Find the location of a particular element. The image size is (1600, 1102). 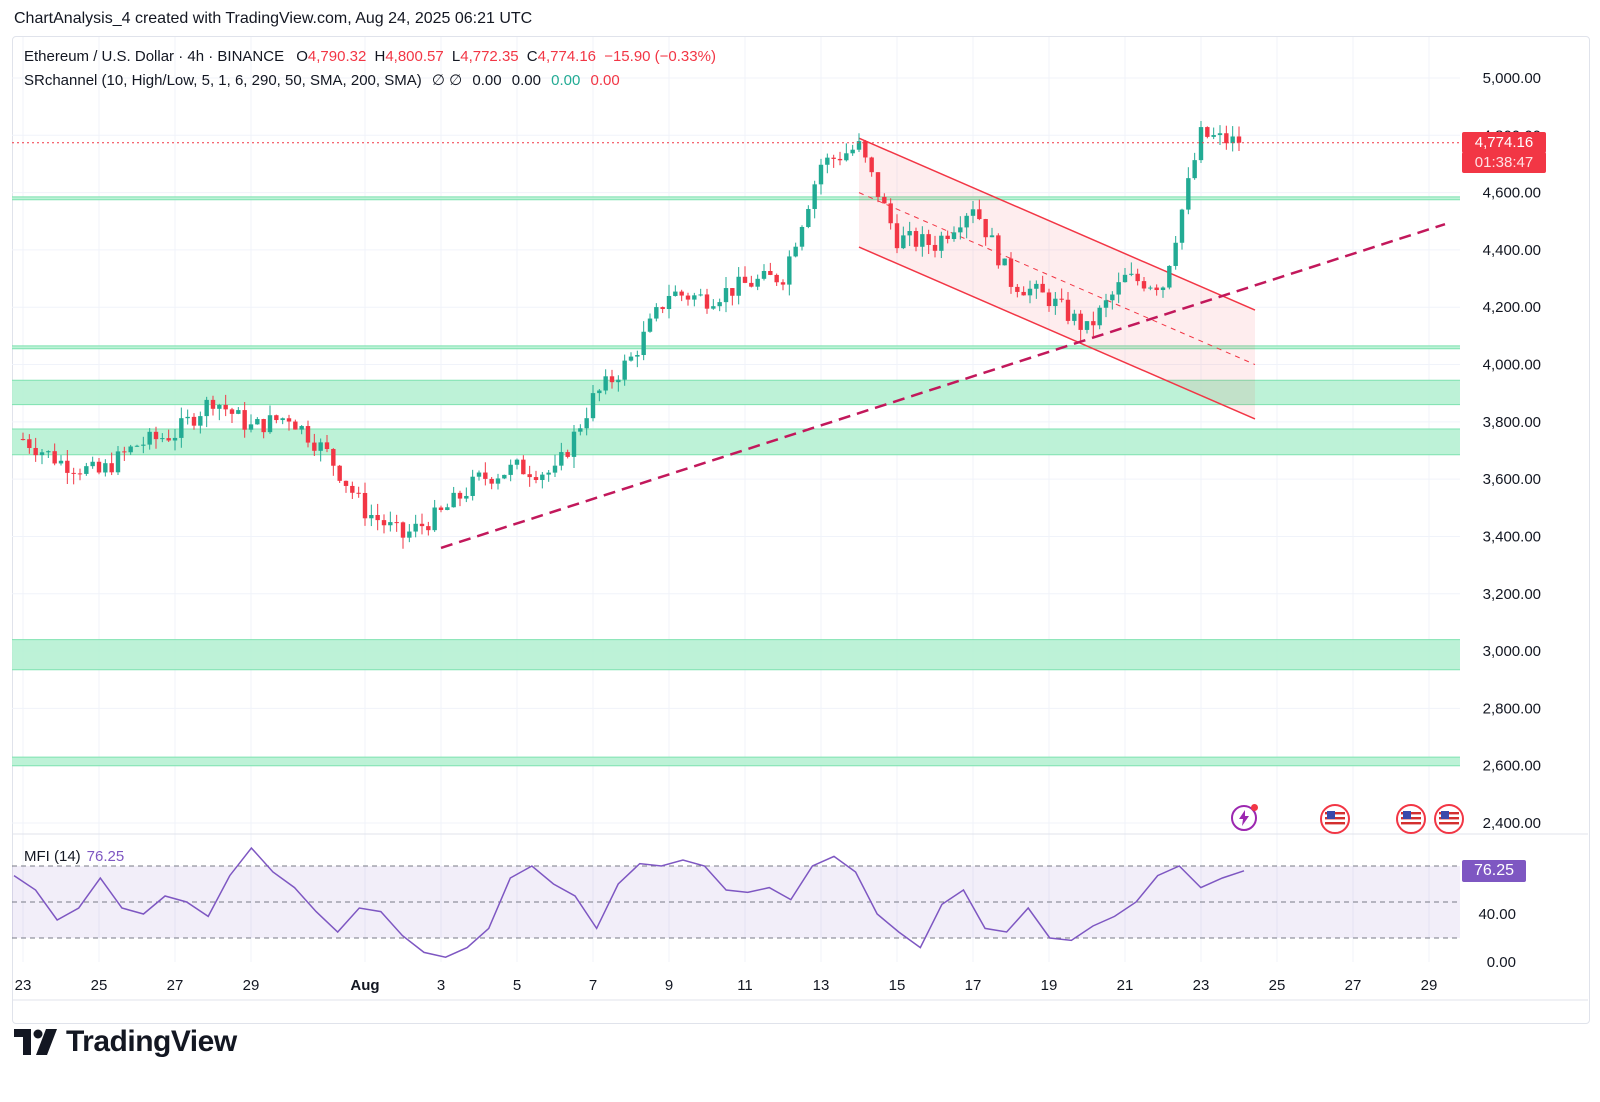

bar-countdown-tag: 01:38:47 is located at coordinates (1504, 162).